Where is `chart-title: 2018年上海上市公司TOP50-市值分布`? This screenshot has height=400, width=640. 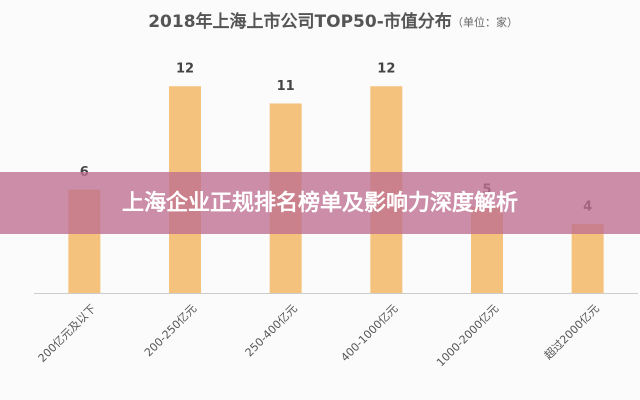
chart-title: 2018年上海上市公司TOP50-市值分布 is located at coordinates (300, 21).